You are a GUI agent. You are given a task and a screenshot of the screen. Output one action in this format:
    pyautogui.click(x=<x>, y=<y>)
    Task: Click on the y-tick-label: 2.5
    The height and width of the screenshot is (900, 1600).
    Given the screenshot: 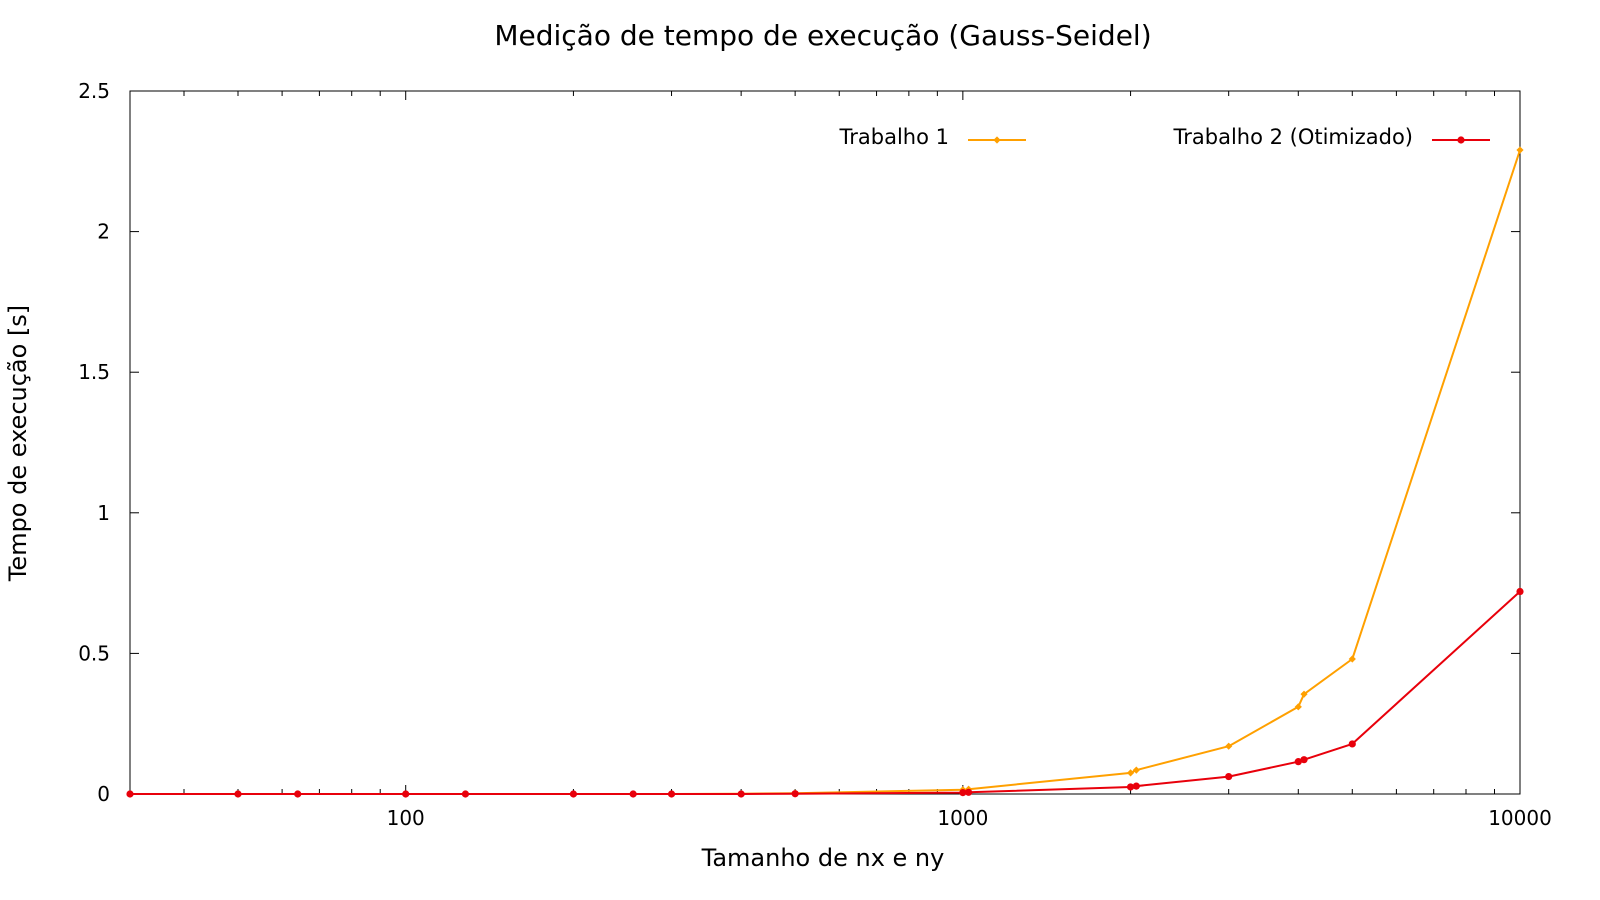 What is the action you would take?
    pyautogui.click(x=94, y=91)
    